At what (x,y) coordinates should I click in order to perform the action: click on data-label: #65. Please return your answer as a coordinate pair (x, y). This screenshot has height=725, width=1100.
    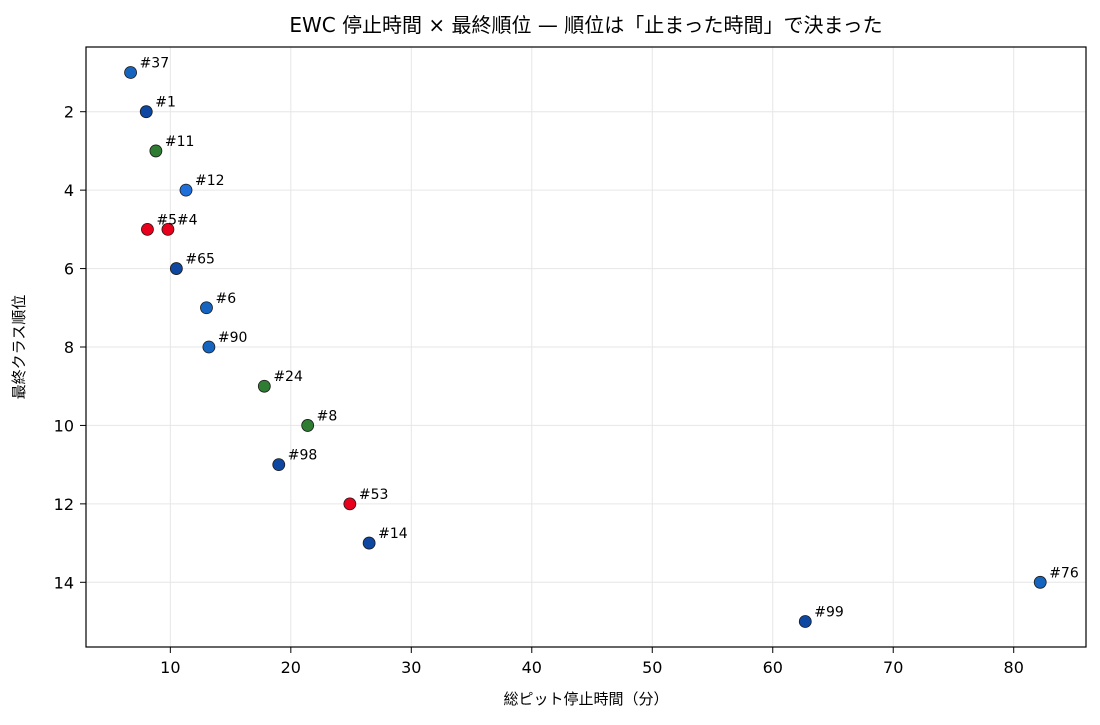
    Looking at the image, I should click on (200, 260).